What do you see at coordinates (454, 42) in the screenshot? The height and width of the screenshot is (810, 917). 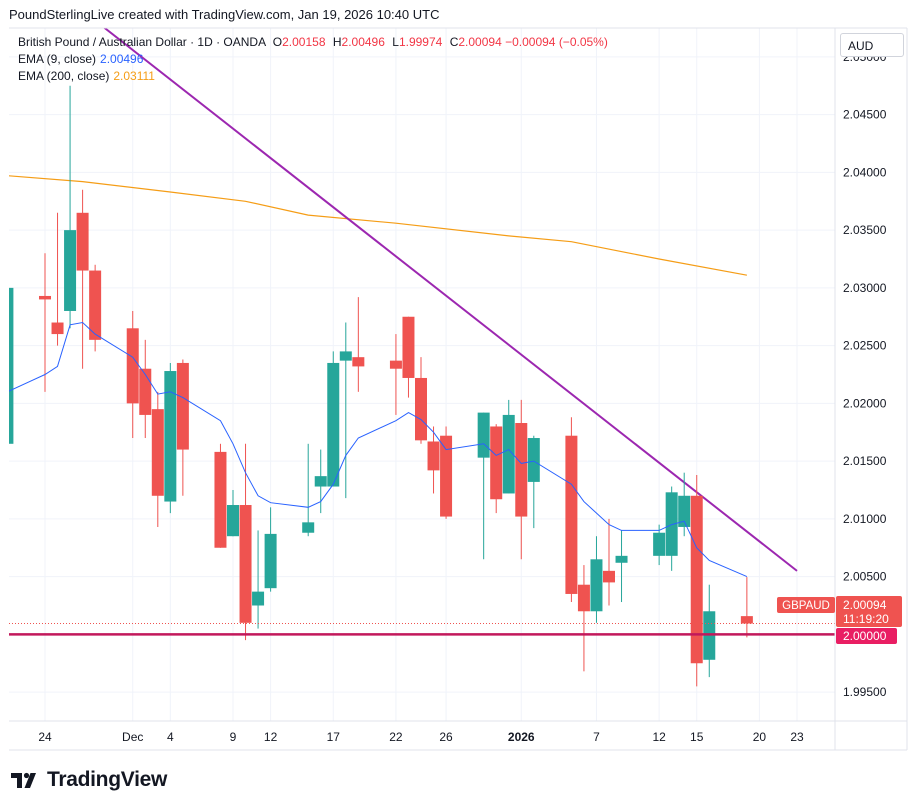 I see `close-label: C` at bounding box center [454, 42].